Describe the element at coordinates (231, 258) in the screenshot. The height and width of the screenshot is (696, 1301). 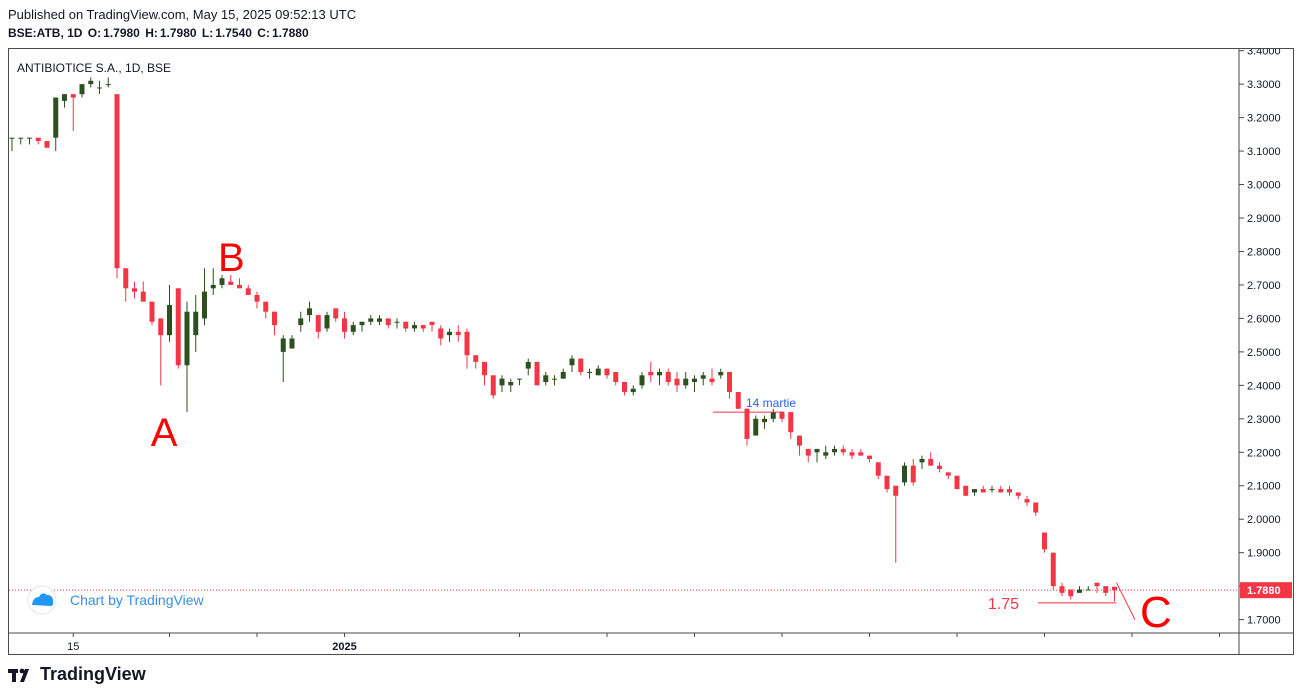
I see `wave-label-b: B` at that location.